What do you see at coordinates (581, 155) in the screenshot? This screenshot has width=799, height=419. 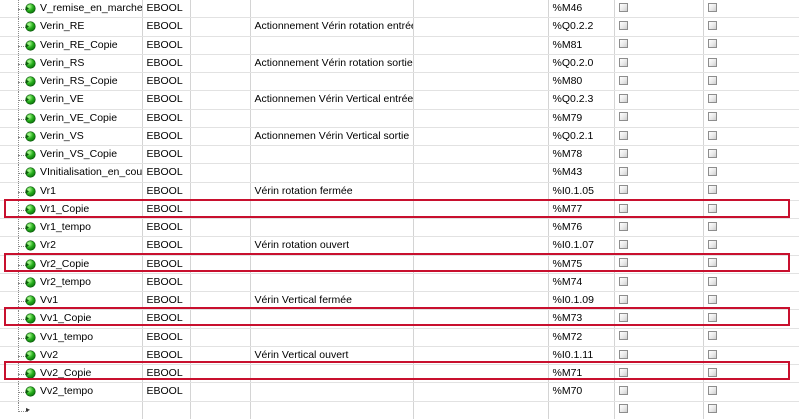 I see `variable-address: %M78` at bounding box center [581, 155].